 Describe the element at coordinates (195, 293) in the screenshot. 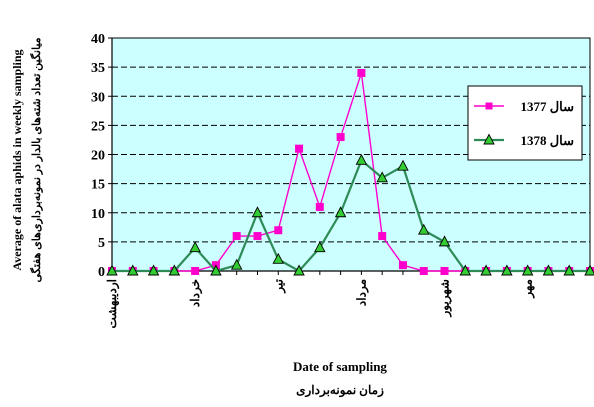

I see `x-tick-label: خرداد` at that location.